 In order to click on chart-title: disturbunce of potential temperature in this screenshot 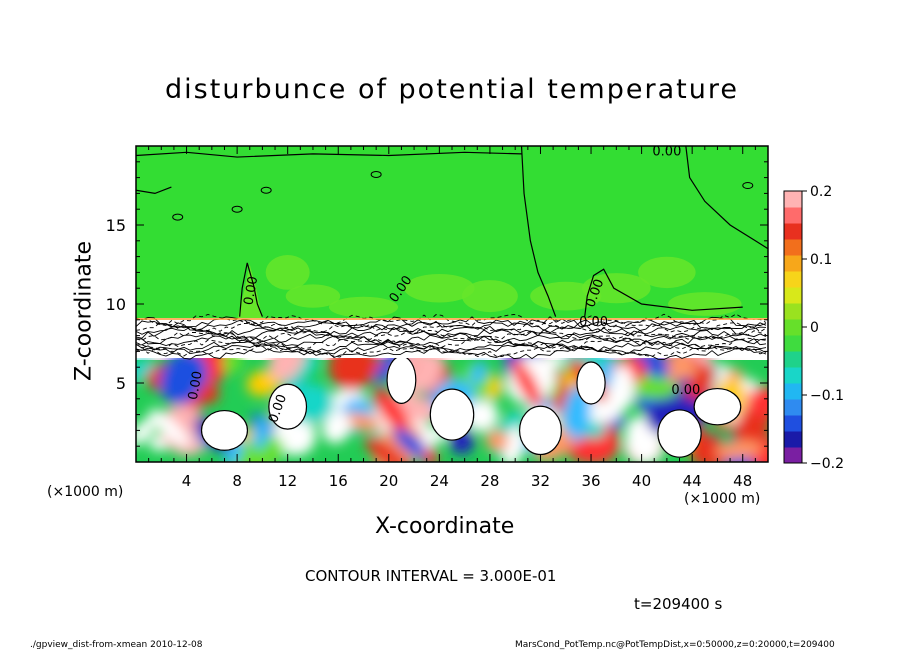, I will do `click(452, 89)`.